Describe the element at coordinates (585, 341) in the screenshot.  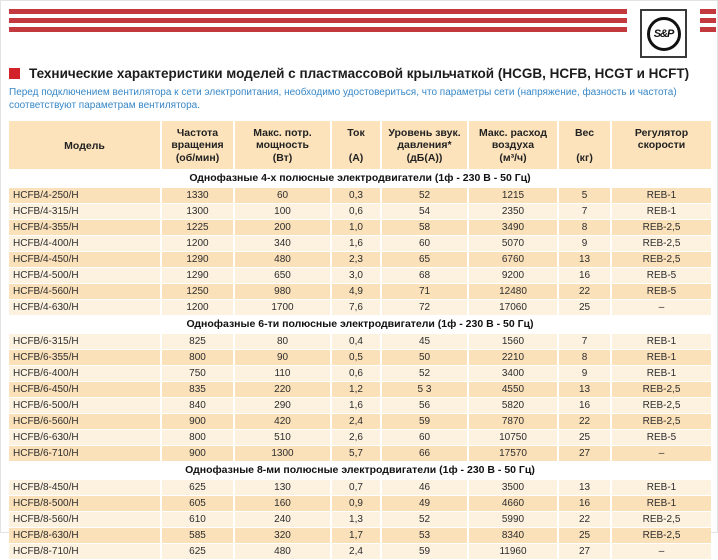
I see `table-cell: 7` at that location.